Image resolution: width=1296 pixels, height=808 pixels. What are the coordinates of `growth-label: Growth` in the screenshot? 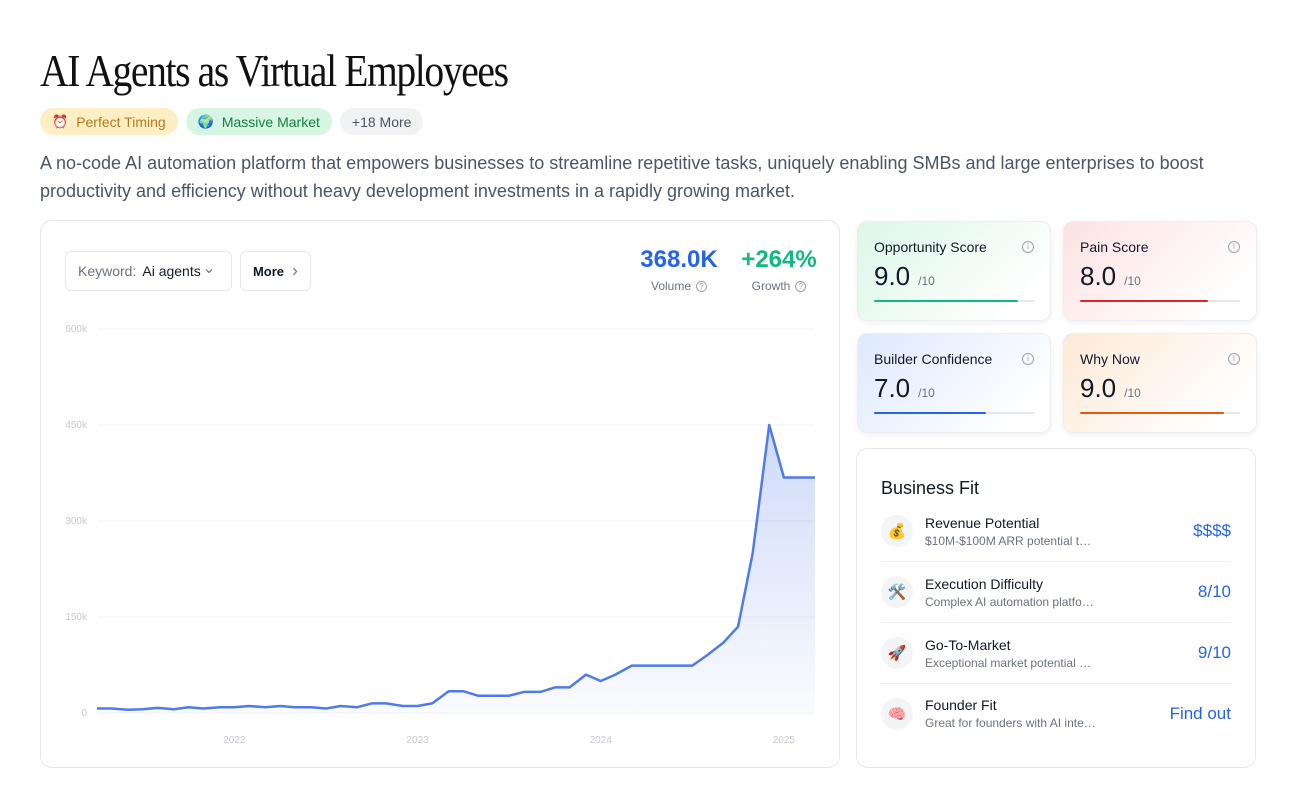 It's located at (771, 286).